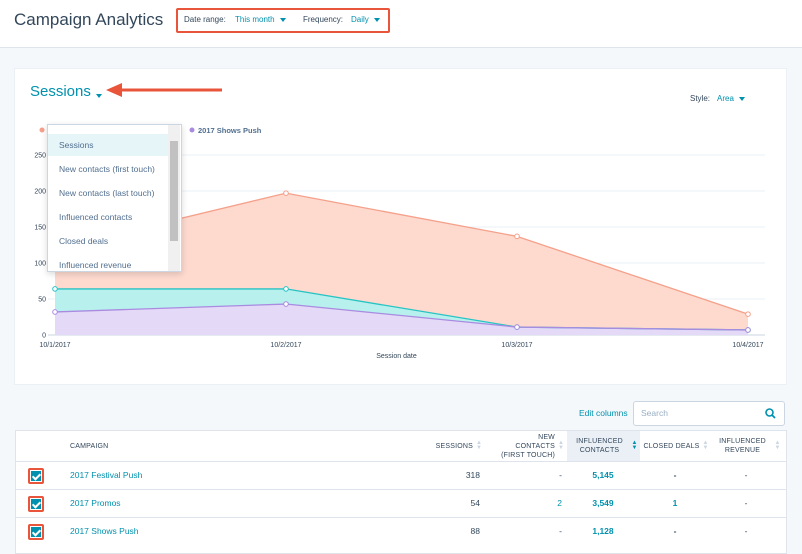 This screenshot has width=802, height=554. I want to click on campaign-link: 2017 Shows Push, so click(104, 531).